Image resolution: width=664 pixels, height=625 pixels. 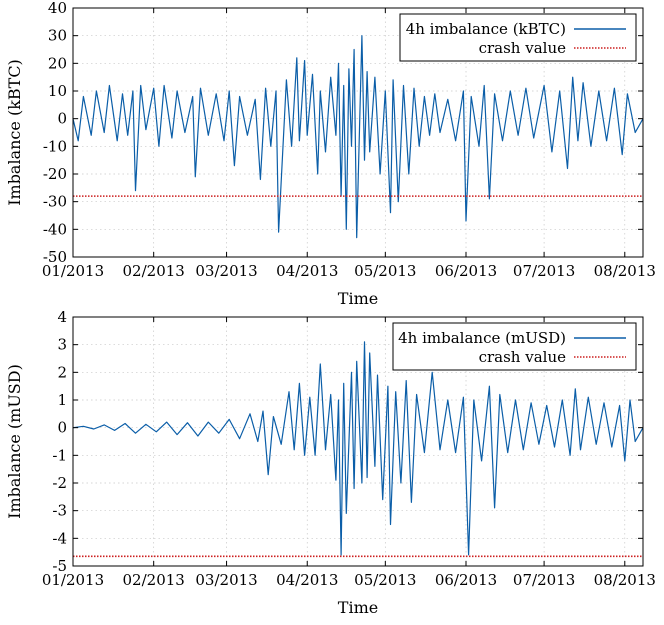 What do you see at coordinates (59, 483) in the screenshot?
I see `y-tick-label: -2` at bounding box center [59, 483].